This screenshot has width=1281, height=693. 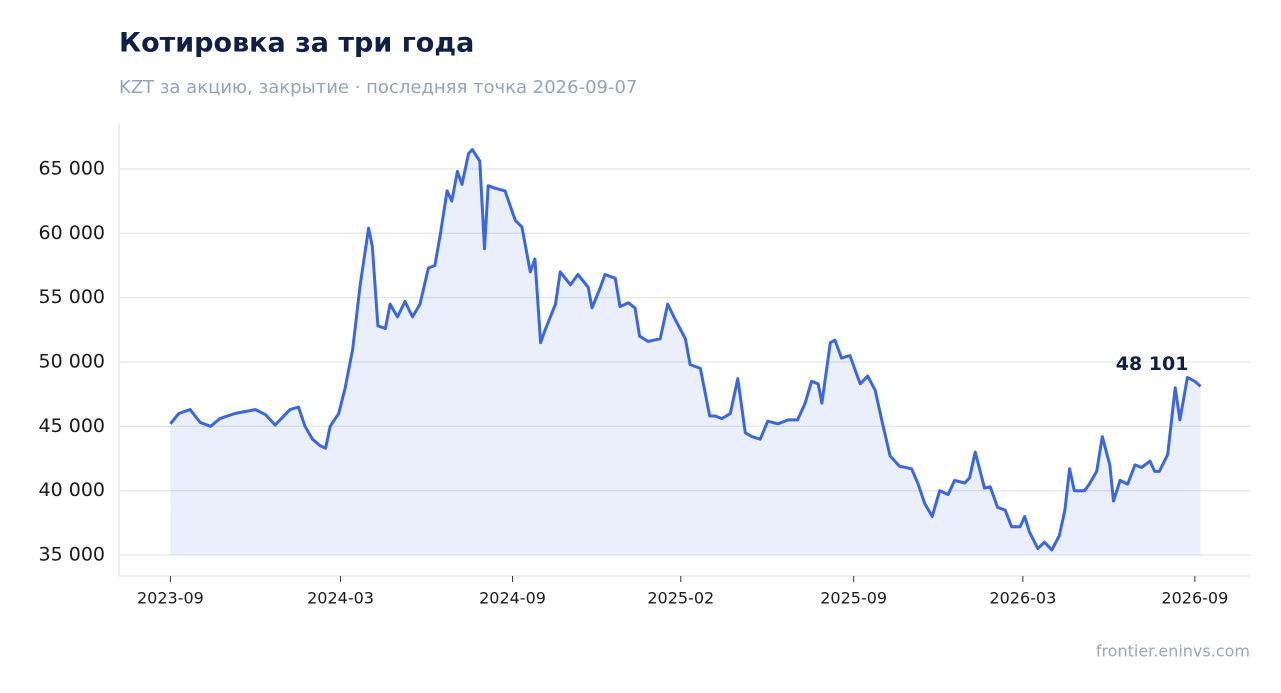 What do you see at coordinates (72, 168) in the screenshot?
I see `y-tick-label: 65 000` at bounding box center [72, 168].